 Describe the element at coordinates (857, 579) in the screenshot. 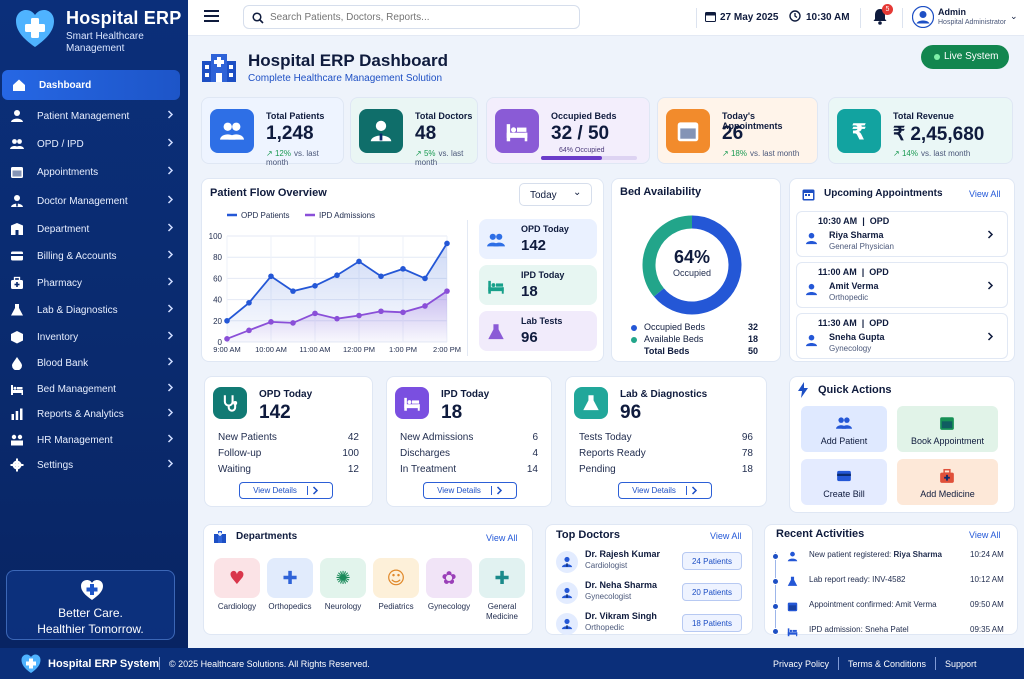

I see `activity-text: Lab report ready: INV-4582` at that location.